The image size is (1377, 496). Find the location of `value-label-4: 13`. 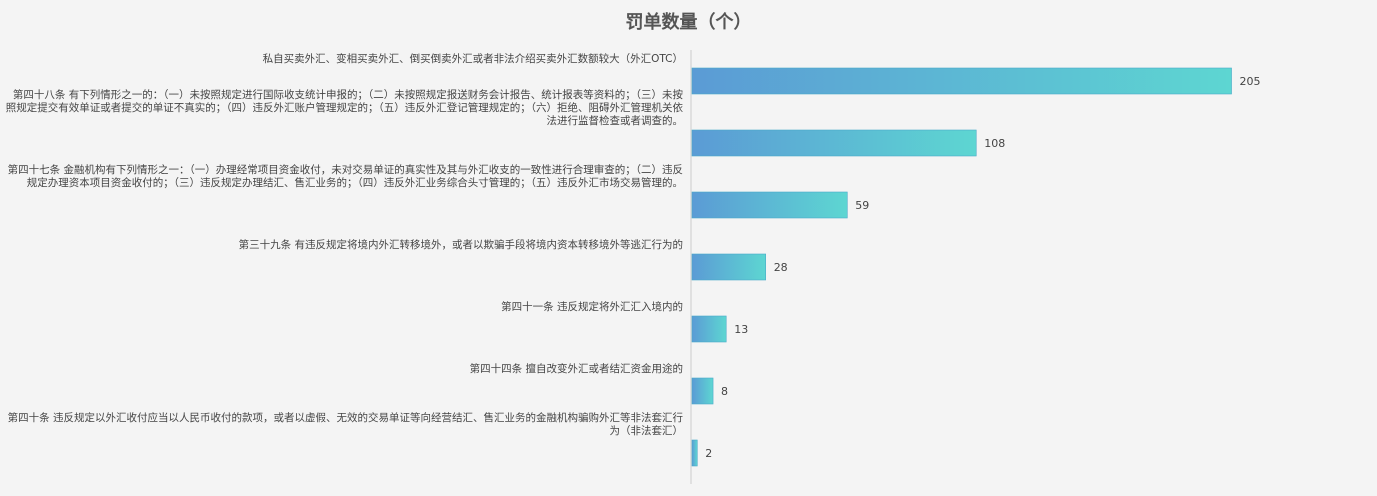

value-label-4: 13 is located at coordinates (741, 329).